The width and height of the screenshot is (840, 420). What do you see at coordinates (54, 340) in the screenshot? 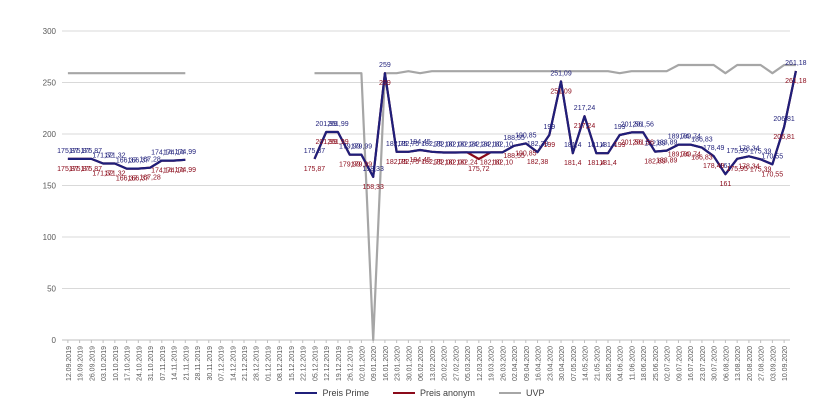
I see `y-tick-label: 0` at bounding box center [54, 340].